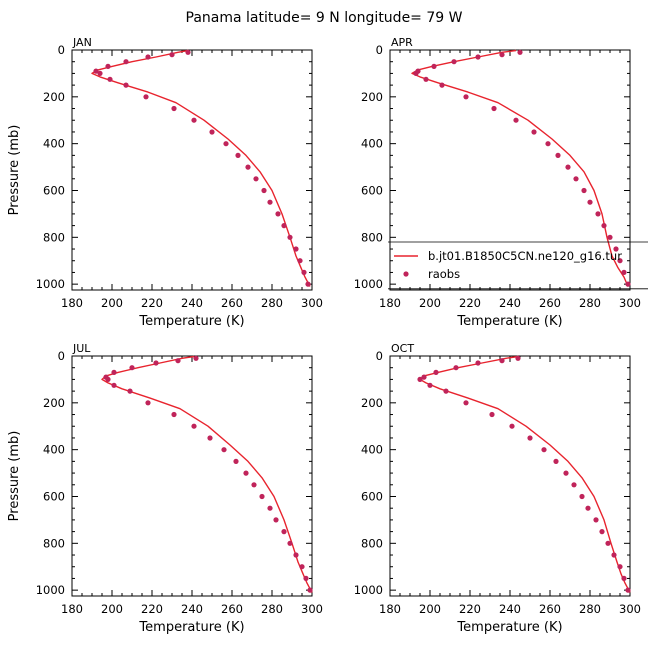  I want to click on panel-label: OCT, so click(402, 348).